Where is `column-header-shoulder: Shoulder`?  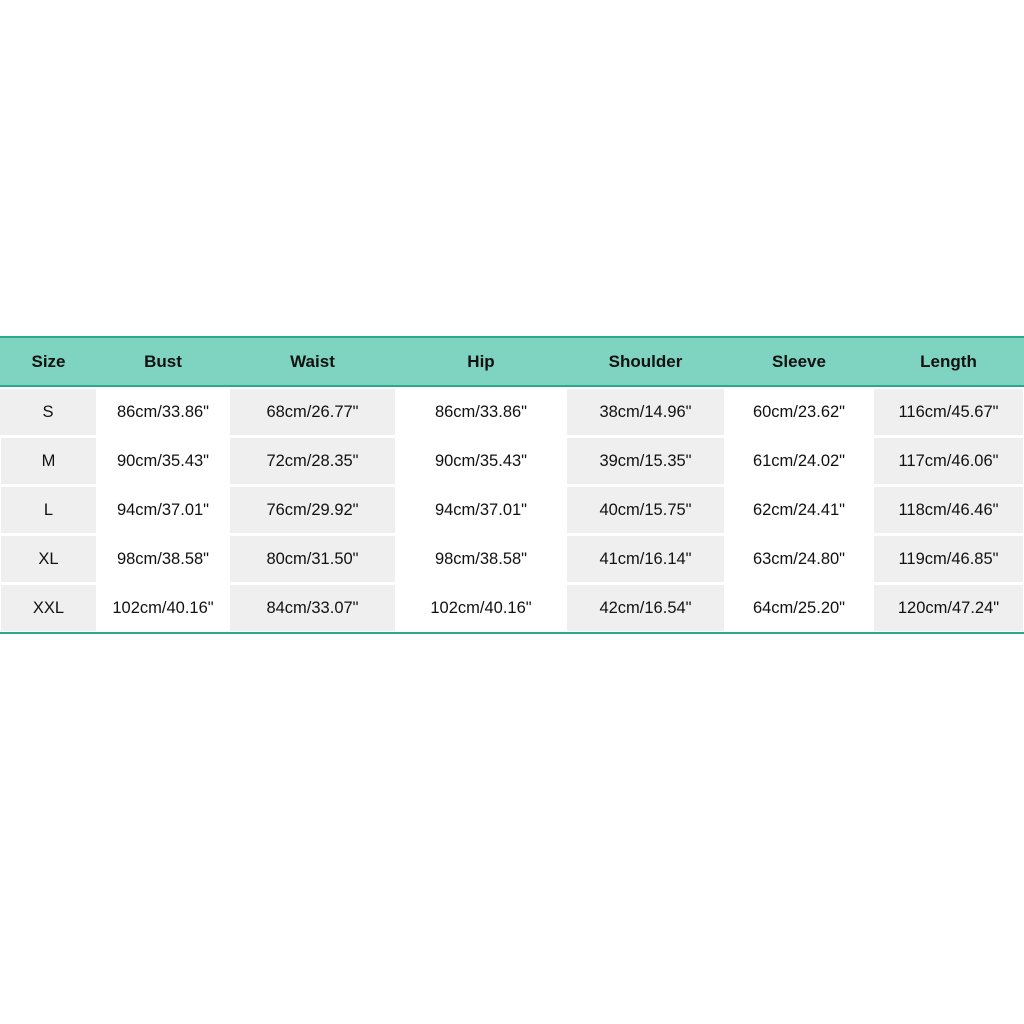 column-header-shoulder: Shoulder is located at coordinates (645, 361).